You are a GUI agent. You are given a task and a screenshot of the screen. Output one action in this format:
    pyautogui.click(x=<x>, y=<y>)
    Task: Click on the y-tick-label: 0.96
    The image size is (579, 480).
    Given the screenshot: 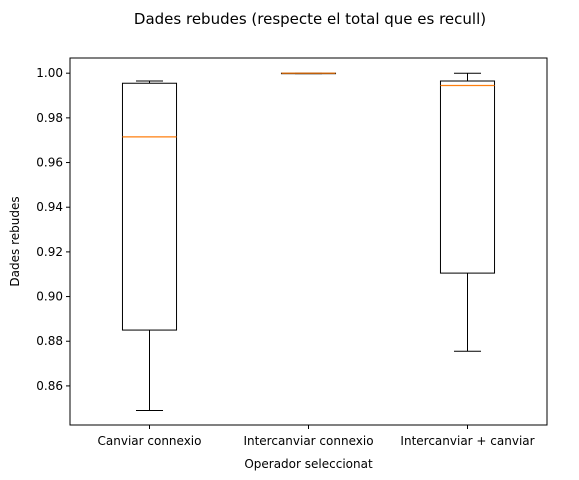 What is the action you would take?
    pyautogui.click(x=49, y=163)
    